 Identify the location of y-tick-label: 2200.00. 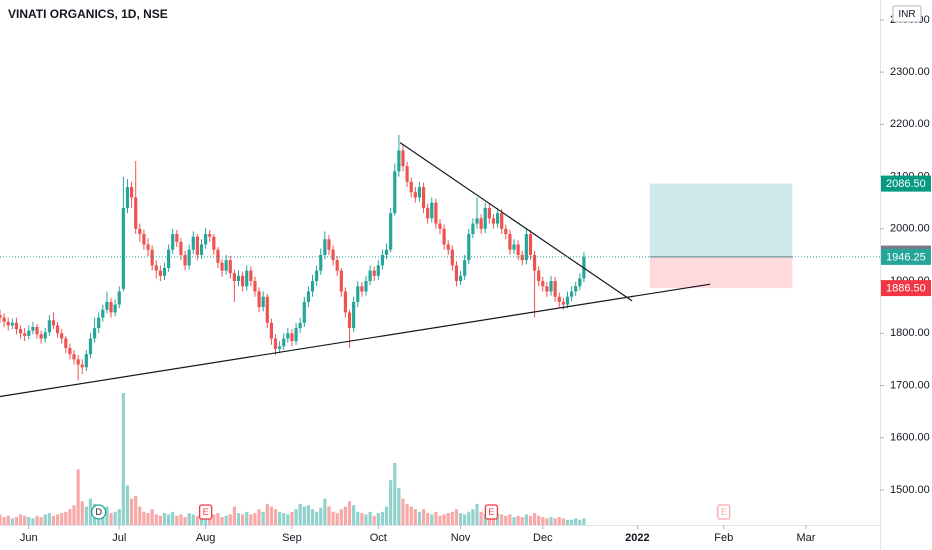
(910, 124).